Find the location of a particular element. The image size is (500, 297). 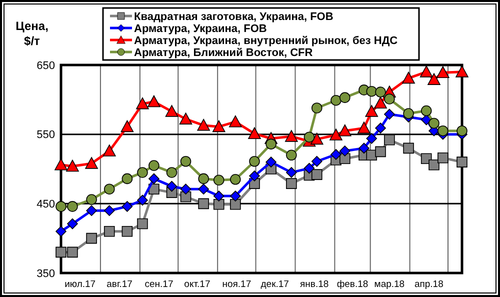

x-tick-label: янв.18 is located at coordinates (314, 284).